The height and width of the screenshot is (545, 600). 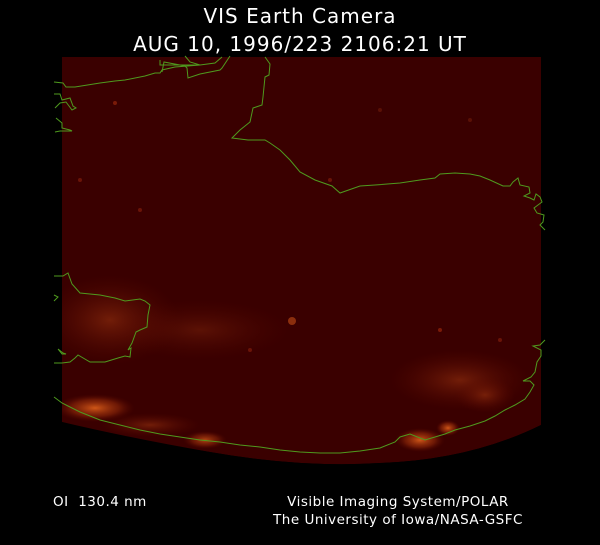 I want to click on instrument-credit: Visible Imaging System/POLAR, so click(x=398, y=502).